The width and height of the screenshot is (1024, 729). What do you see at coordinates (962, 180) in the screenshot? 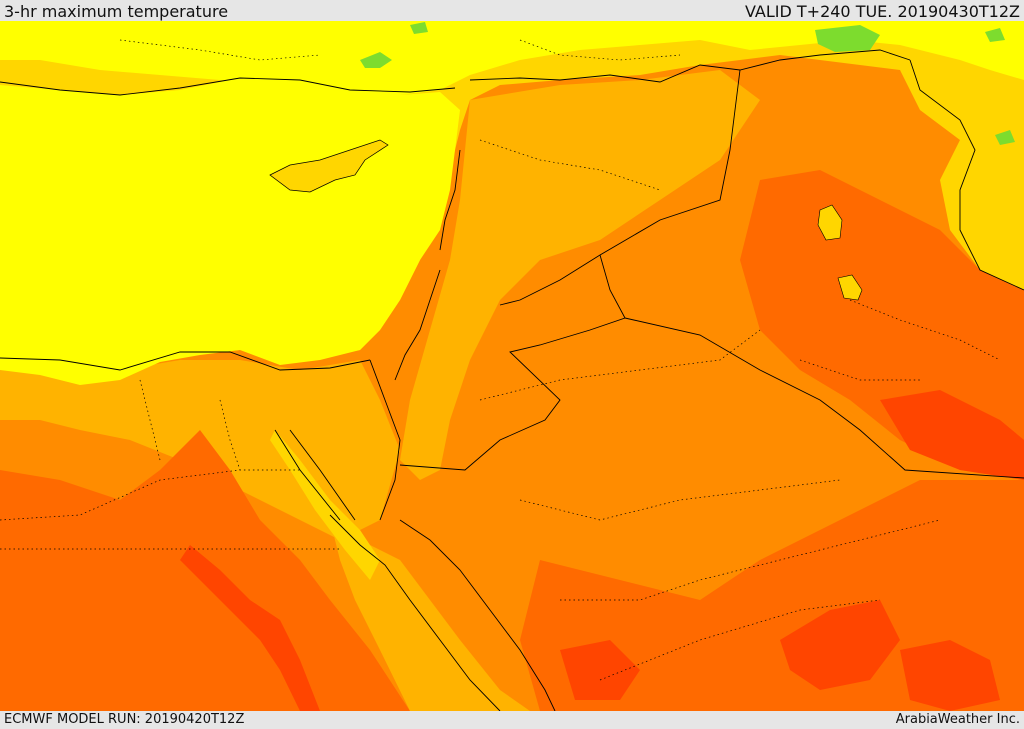
I see `zagros-yellow` at bounding box center [962, 180].